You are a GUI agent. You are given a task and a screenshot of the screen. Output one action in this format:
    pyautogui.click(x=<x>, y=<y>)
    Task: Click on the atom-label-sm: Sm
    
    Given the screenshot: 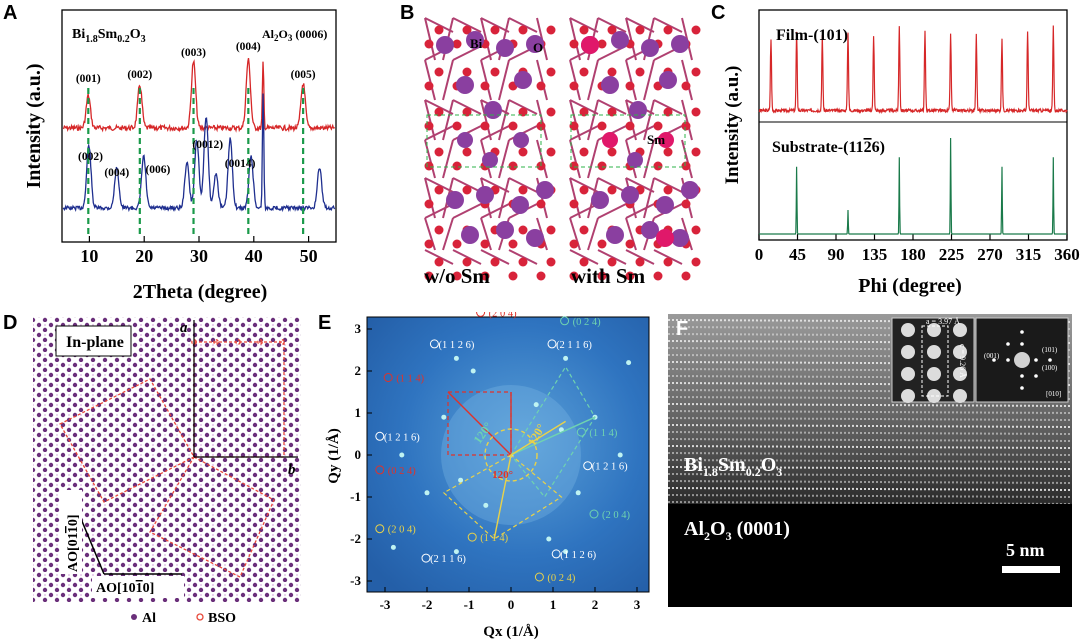 What is the action you would take?
    pyautogui.click(x=656, y=139)
    